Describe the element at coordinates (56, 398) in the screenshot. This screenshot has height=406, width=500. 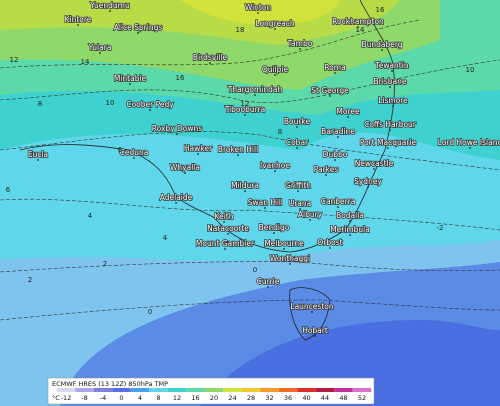
I see `legend-unit: °C` at that location.